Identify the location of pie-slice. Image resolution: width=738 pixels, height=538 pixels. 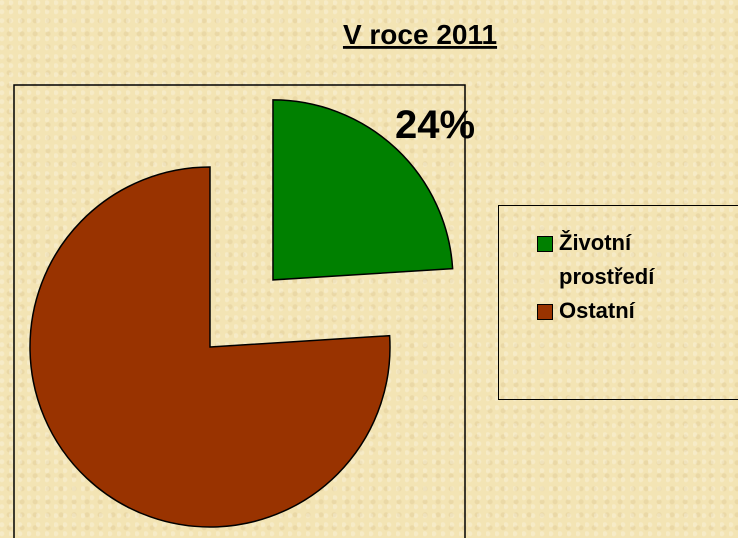
(363, 190).